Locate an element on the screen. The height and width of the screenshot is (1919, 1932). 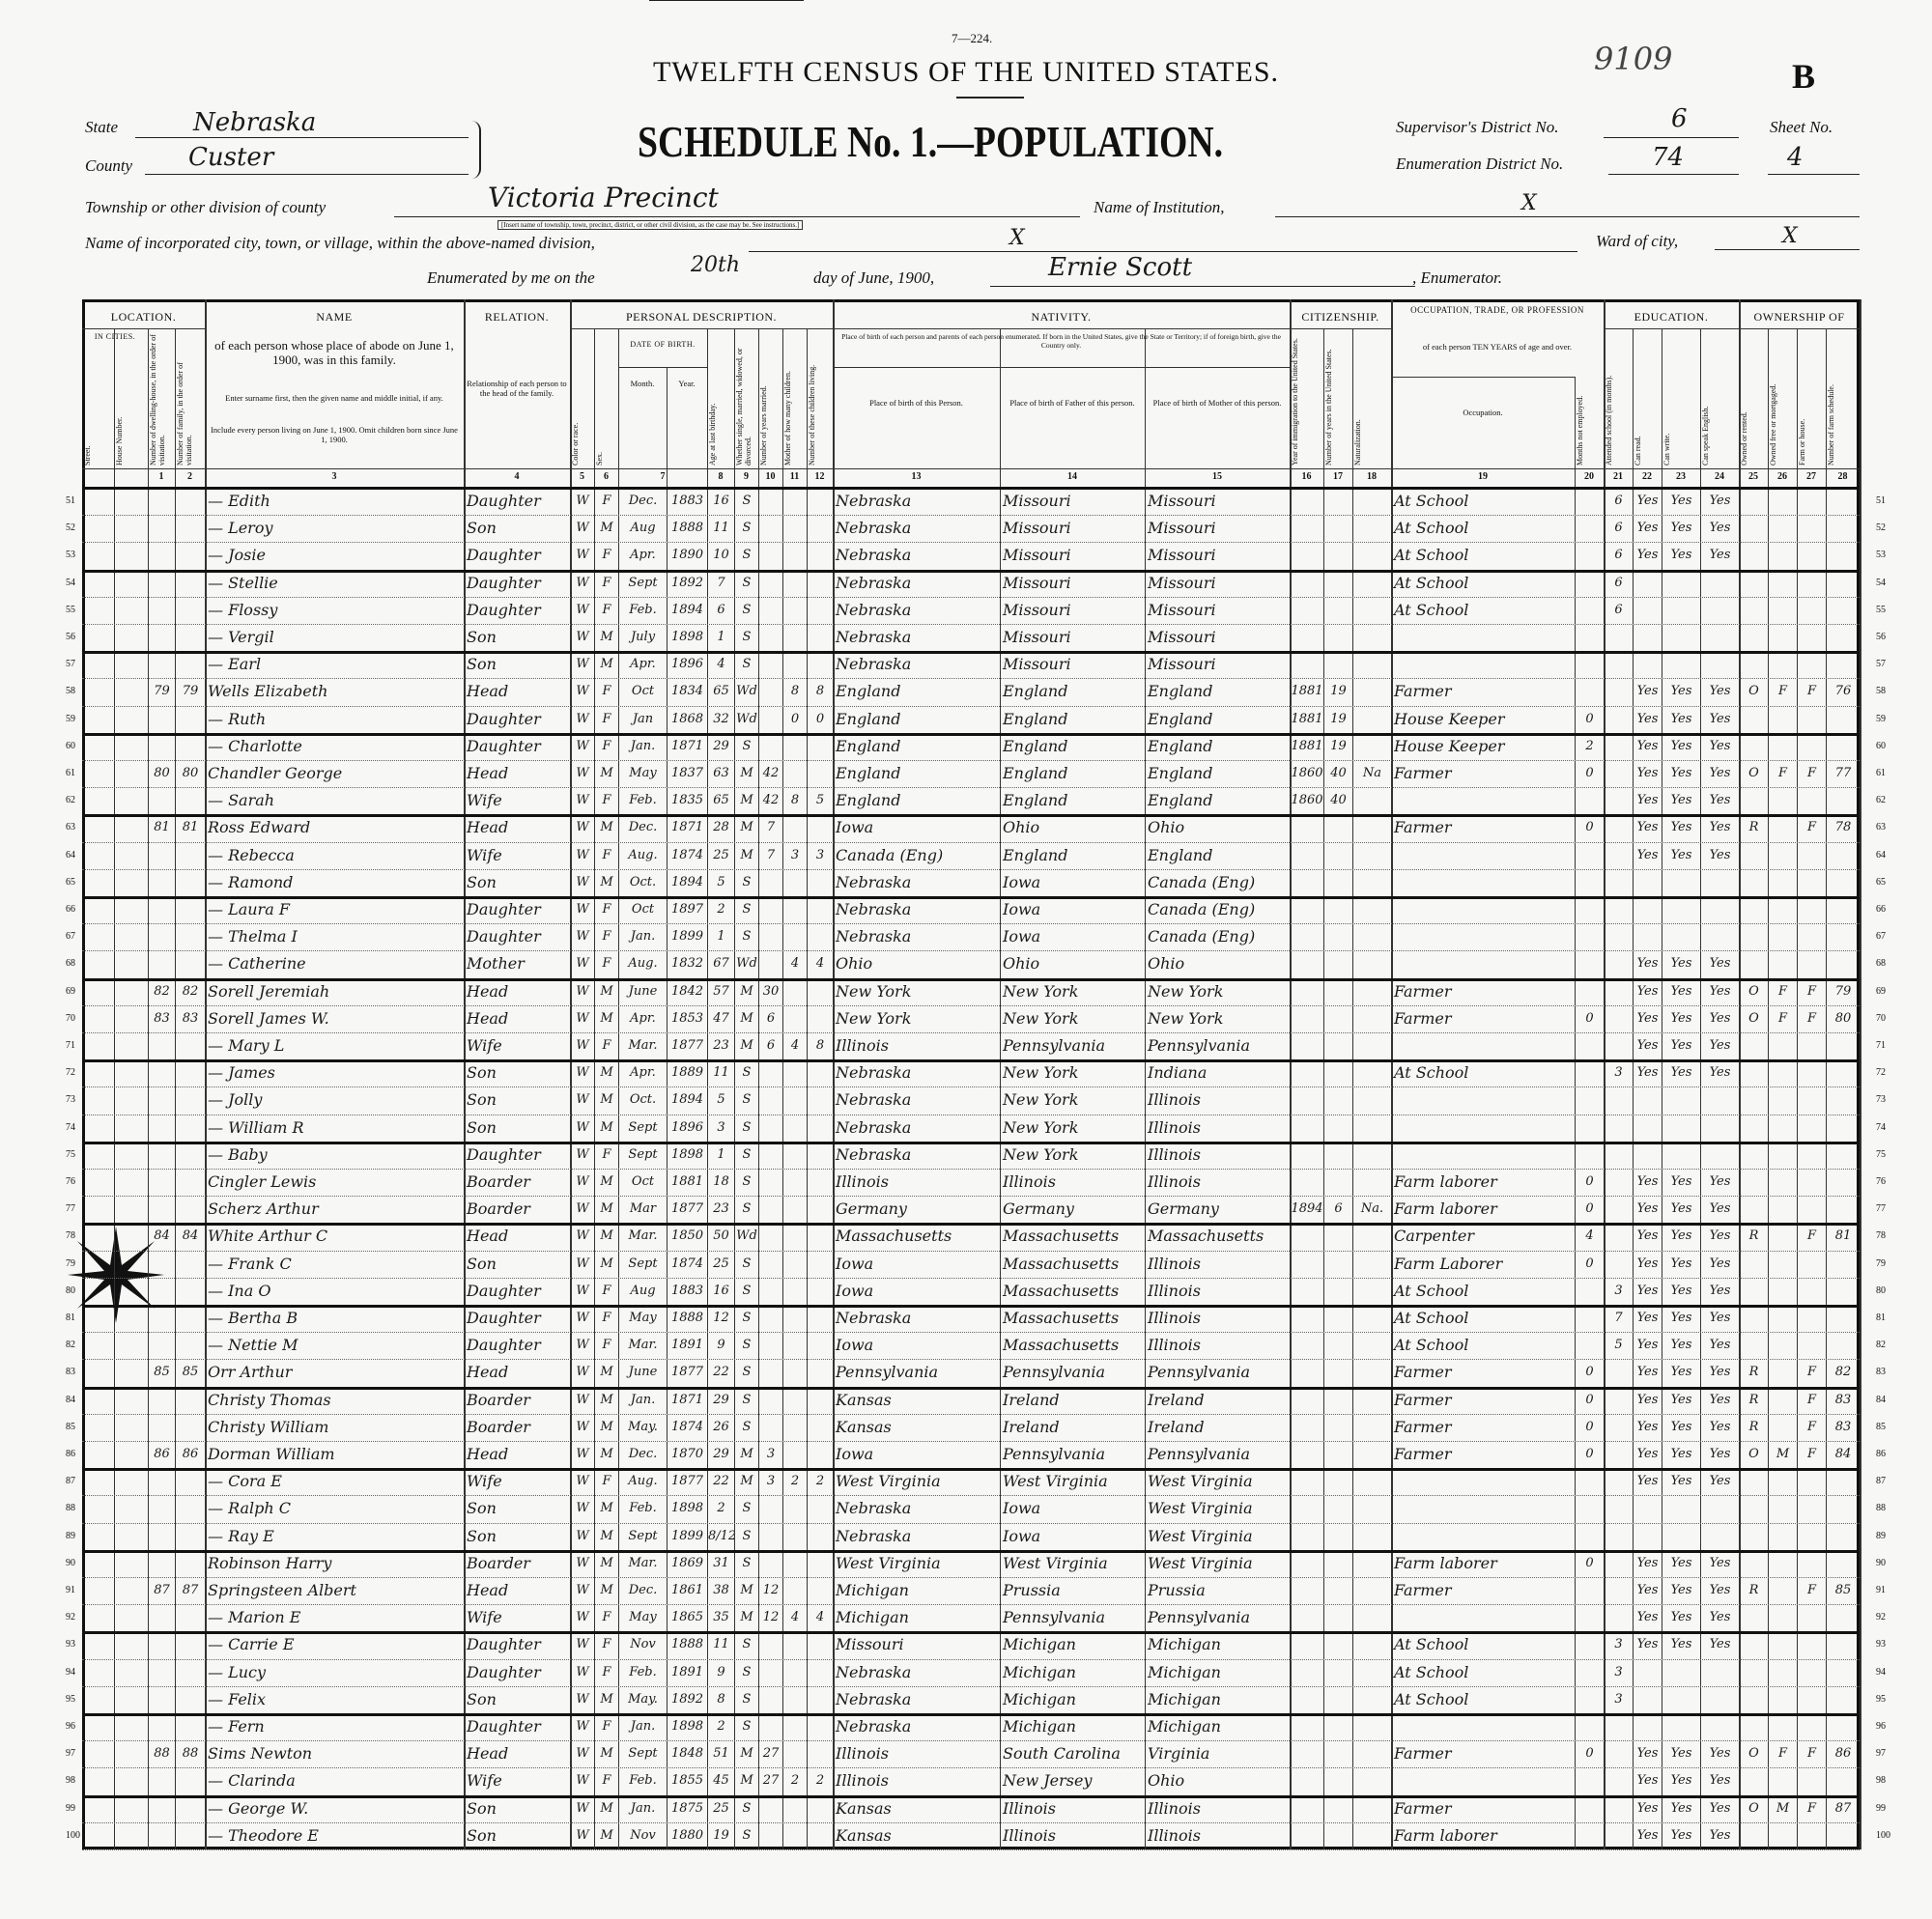
cell-own: R is located at coordinates (1753, 1236).